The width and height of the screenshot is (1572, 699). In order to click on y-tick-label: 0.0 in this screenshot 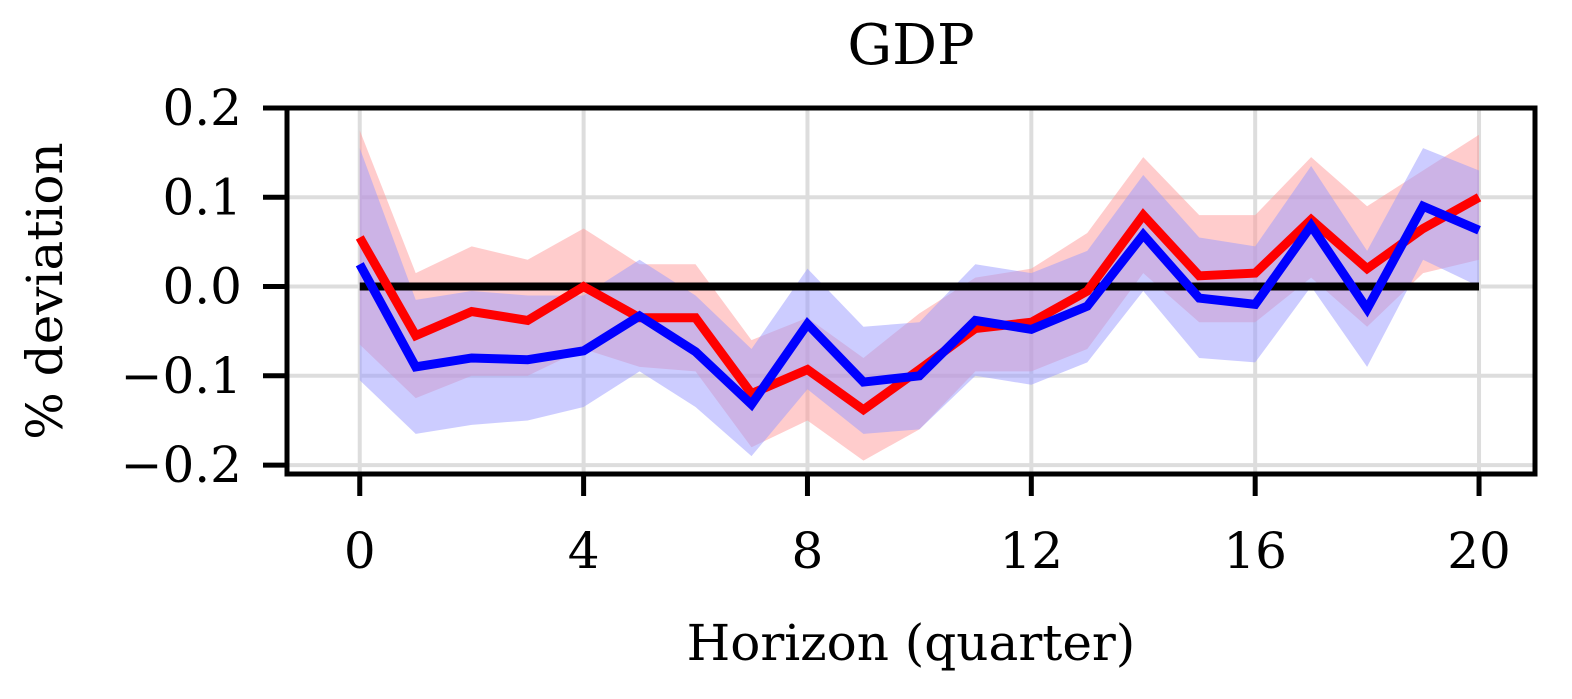, I will do `click(202, 287)`.